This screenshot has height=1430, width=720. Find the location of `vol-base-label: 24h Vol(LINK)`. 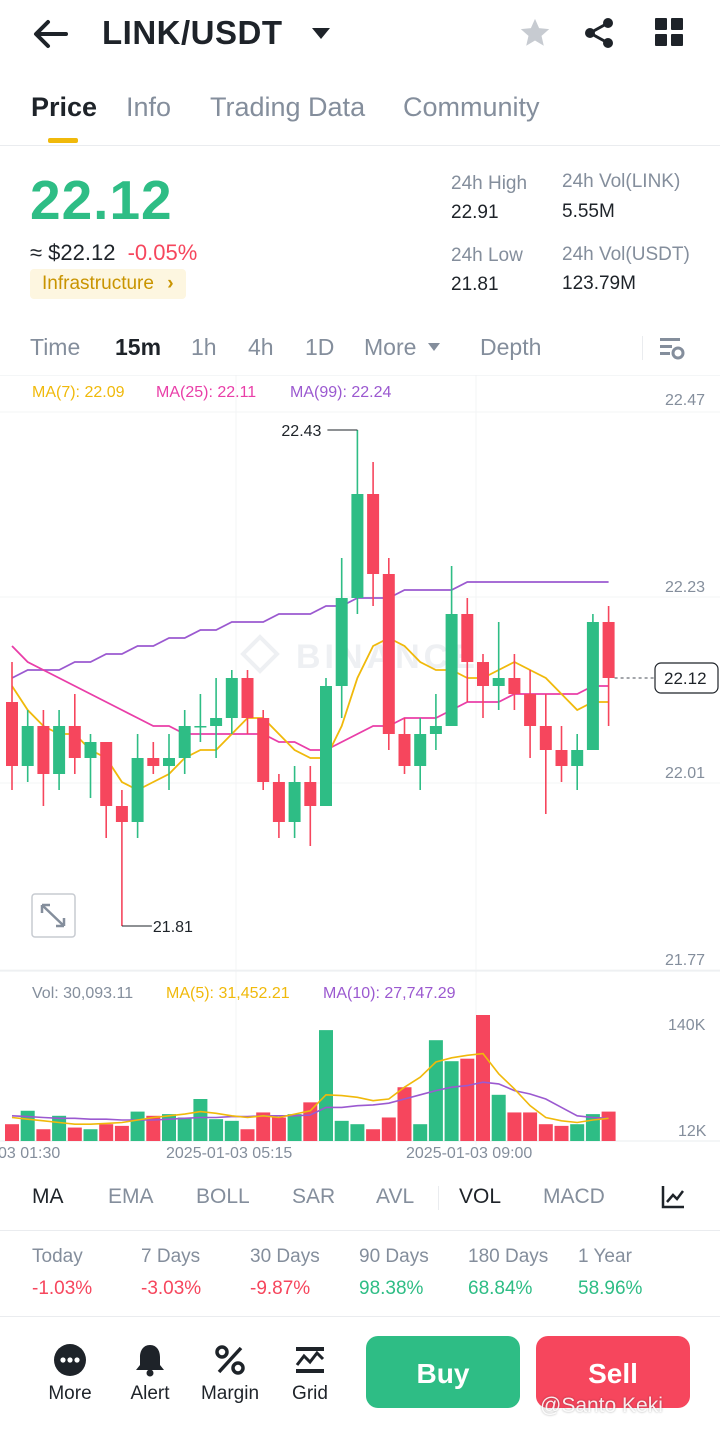

vol-base-label: 24h Vol(LINK) is located at coordinates (621, 181).